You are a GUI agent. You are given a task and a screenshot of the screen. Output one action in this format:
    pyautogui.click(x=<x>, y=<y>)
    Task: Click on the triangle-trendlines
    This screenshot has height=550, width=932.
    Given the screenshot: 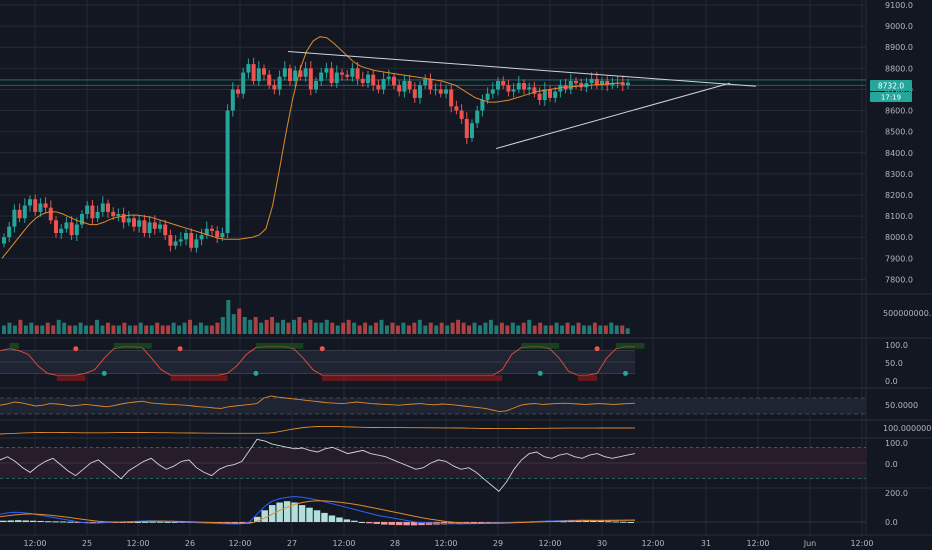 What is the action you would take?
    pyautogui.click(x=522, y=100)
    